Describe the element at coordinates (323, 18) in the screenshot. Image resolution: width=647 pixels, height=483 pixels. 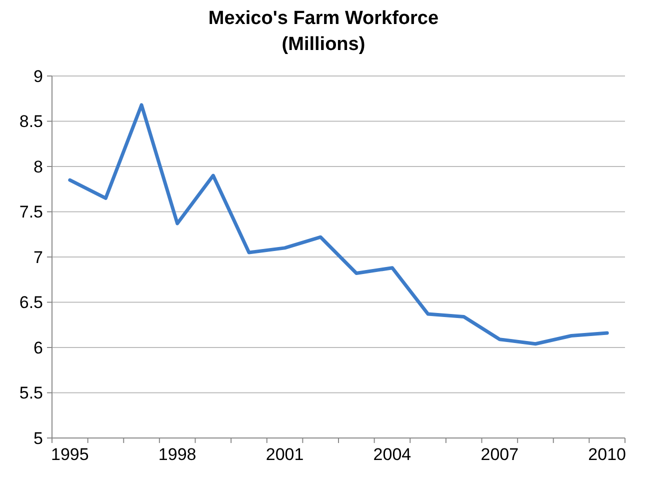
I see `chart-title: Mexico's Farm Workforce` at that location.